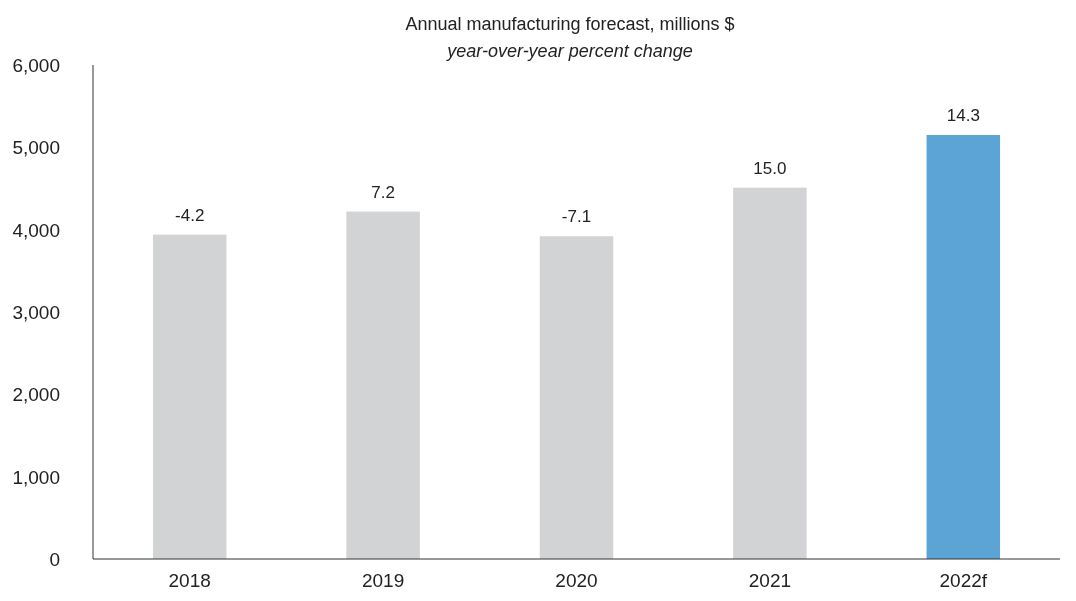  Describe the element at coordinates (570, 24) in the screenshot. I see `chart-title: Annual manufacturing forecast, millions $` at that location.